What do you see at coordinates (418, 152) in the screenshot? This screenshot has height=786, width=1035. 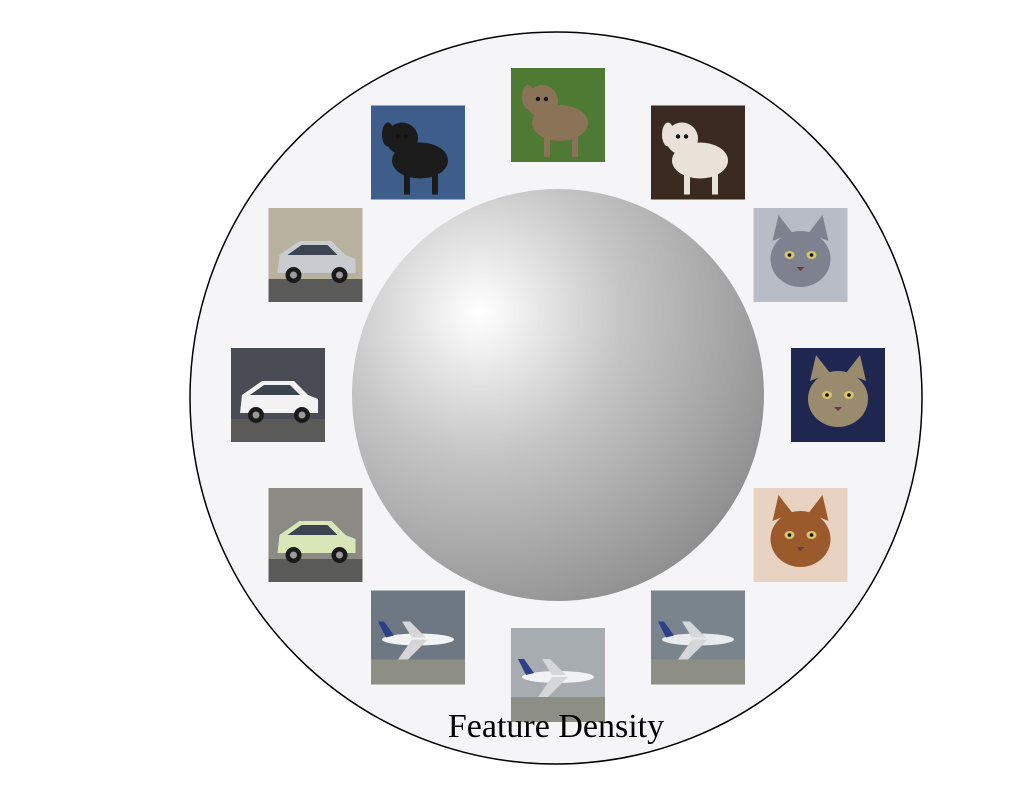 I see `thumbnail-dog-black-chihuahua` at bounding box center [418, 152].